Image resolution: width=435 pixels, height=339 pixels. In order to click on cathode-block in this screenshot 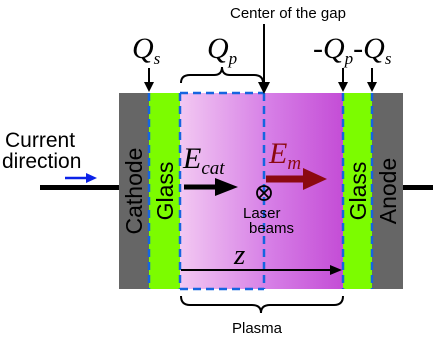, I will do `click(134, 191)`.